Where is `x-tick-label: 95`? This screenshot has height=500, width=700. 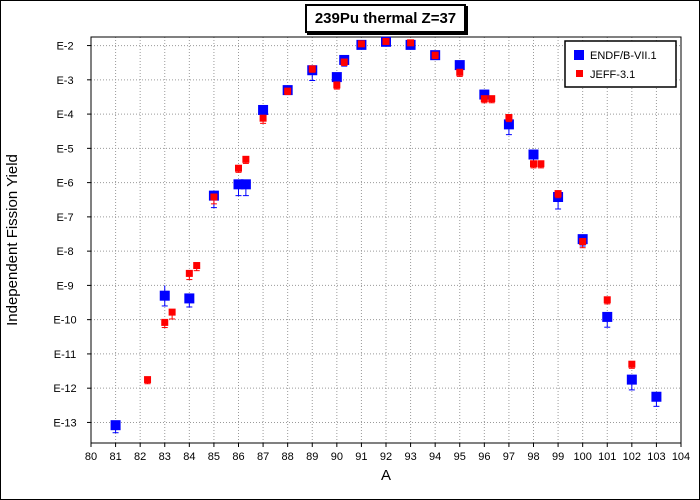
x-tick-label: 95 is located at coordinates (460, 457).